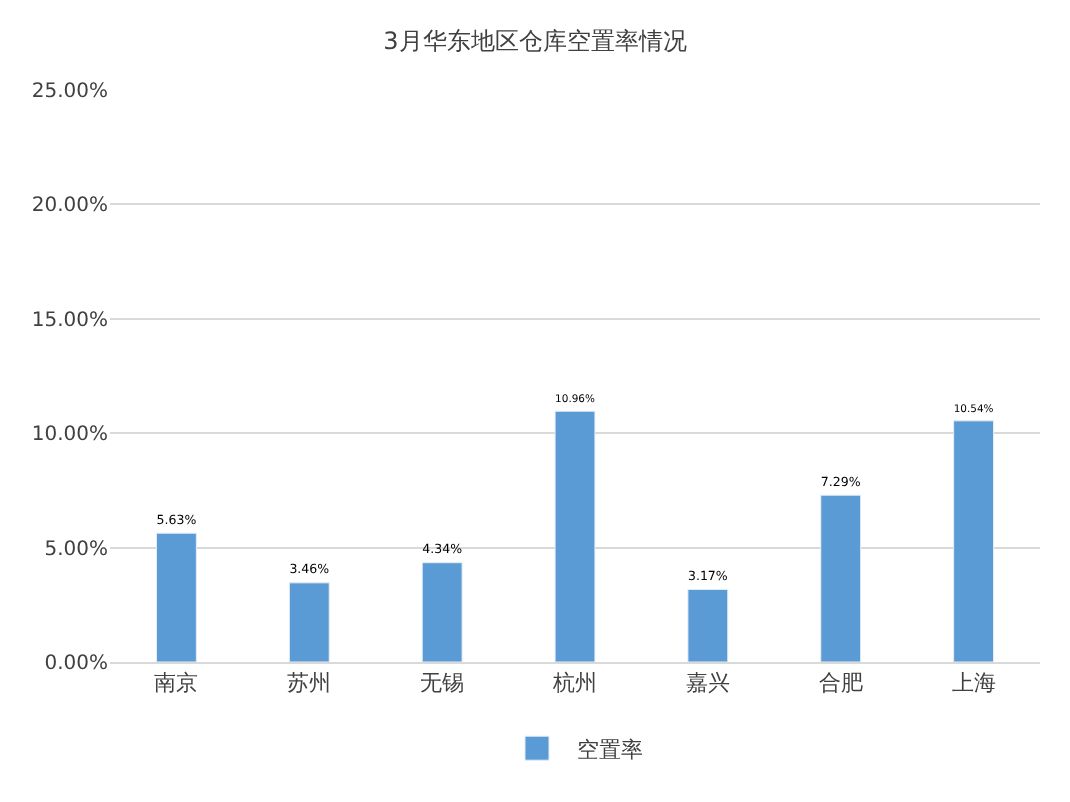 Image resolution: width=1070 pixels, height=802 pixels. Describe the element at coordinates (69, 206) in the screenshot. I see `y-tick-label: 20.00%` at that location.